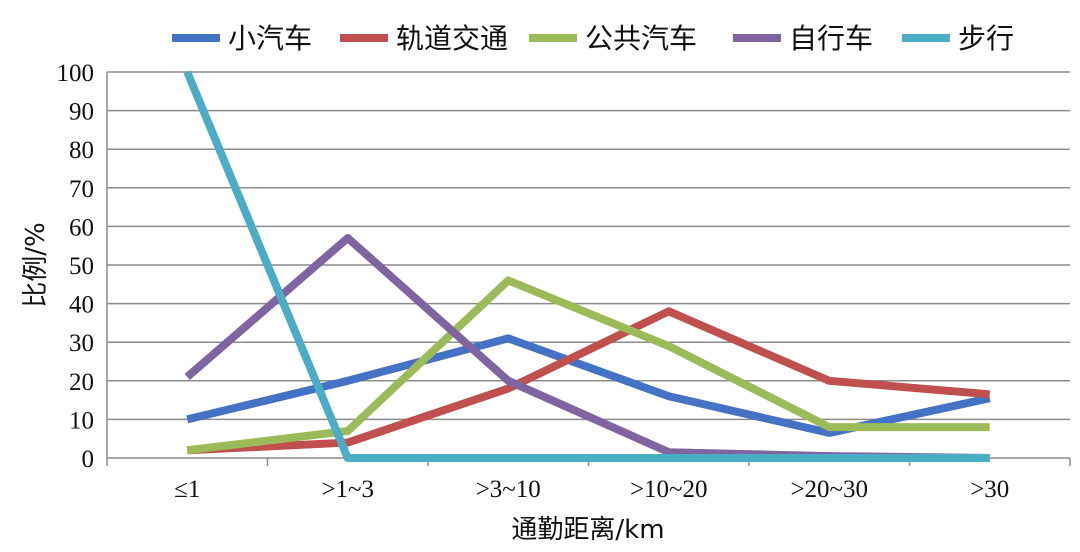  Describe the element at coordinates (81, 382) in the screenshot. I see `y-tick-label: 20` at that location.